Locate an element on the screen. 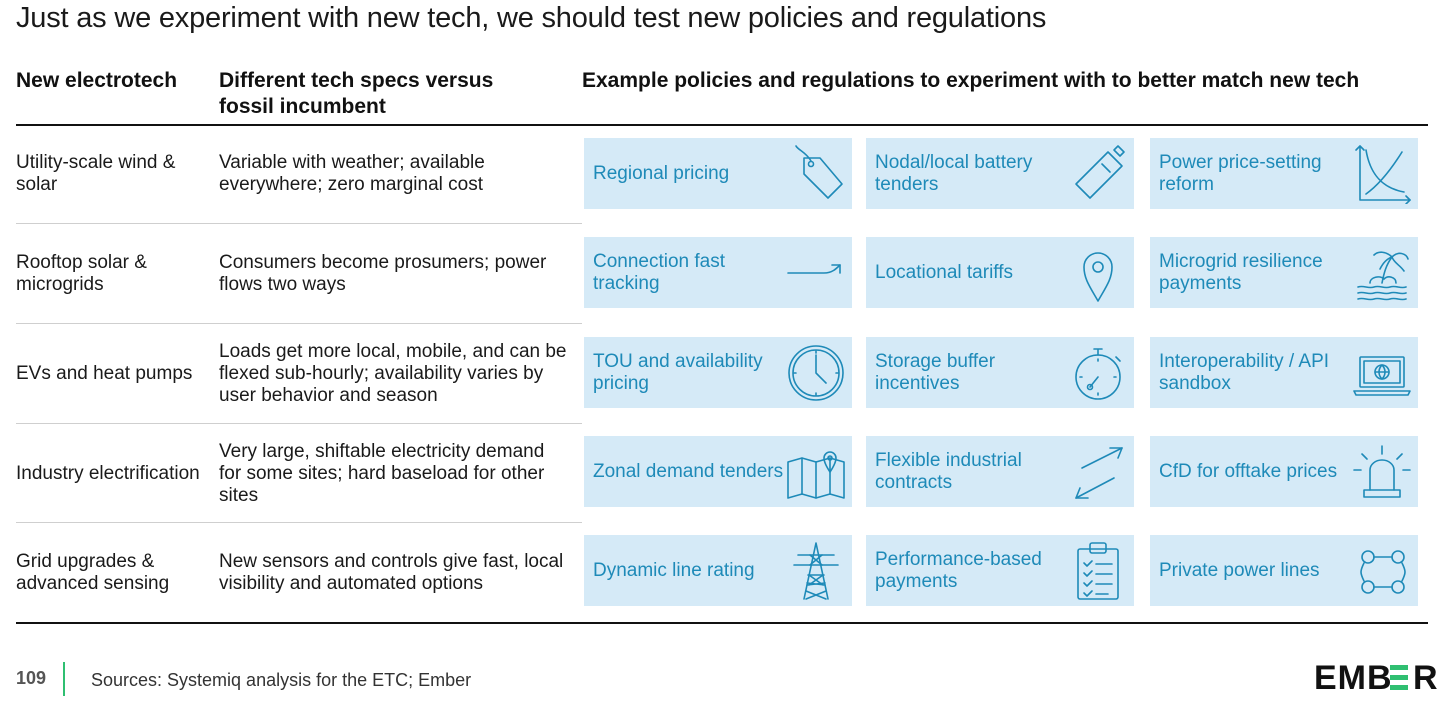 The height and width of the screenshot is (704, 1456). policy-box: Performance-based payments is located at coordinates (1000, 570).